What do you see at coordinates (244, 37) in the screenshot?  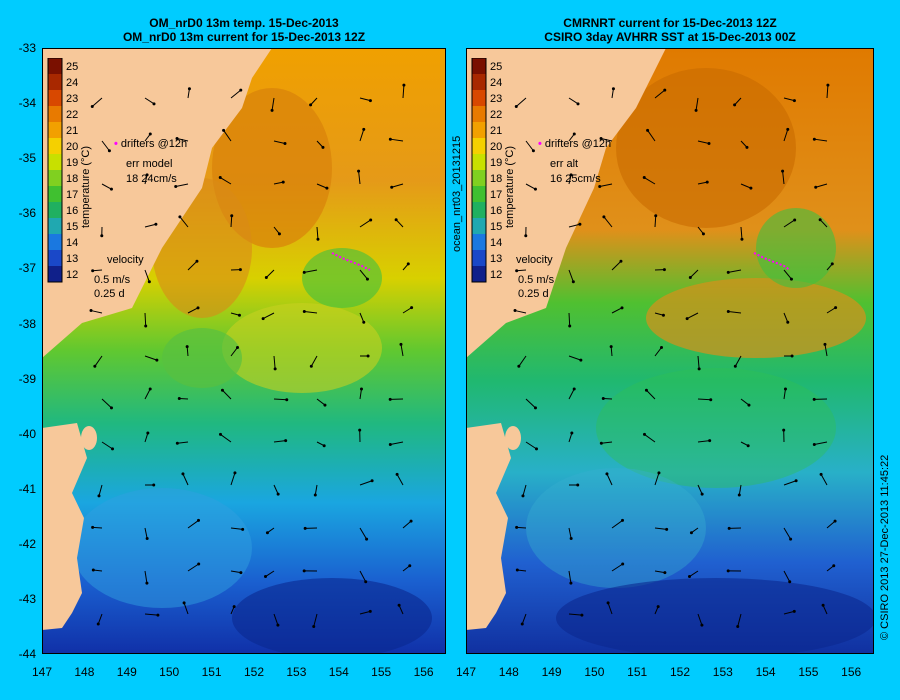 I see `left-title-line2: OM_nrD0 13m current for 15-Dec-2013 12Z` at bounding box center [244, 37].